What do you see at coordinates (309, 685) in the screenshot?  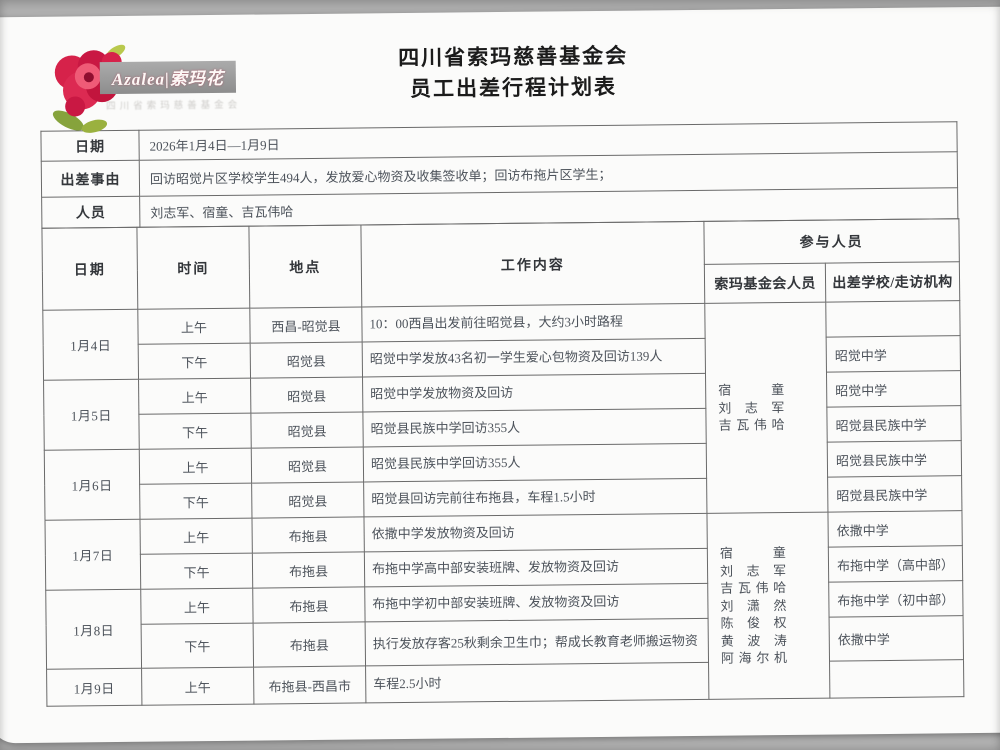 I see `place-cell: 布拖县-西昌市` at bounding box center [309, 685].